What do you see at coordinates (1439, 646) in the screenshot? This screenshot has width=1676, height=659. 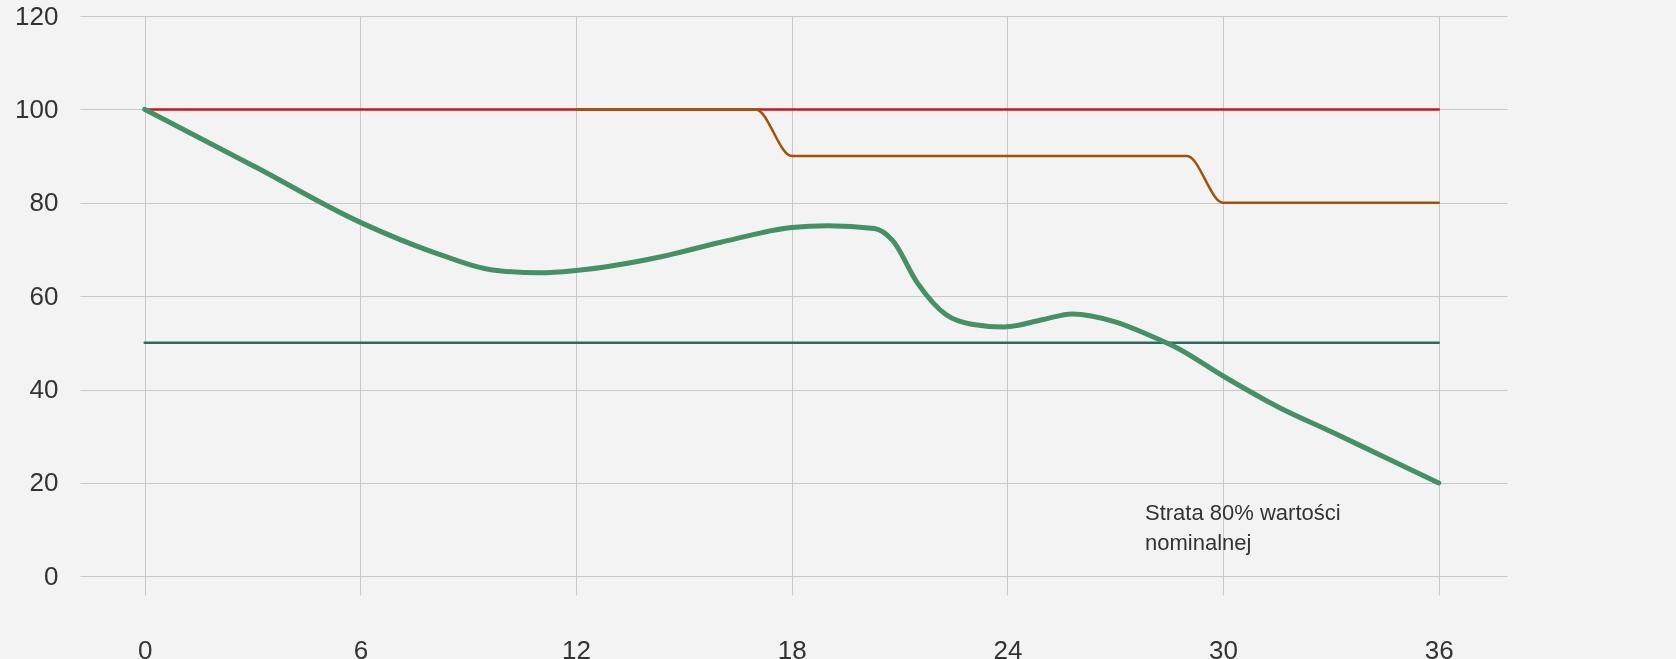 I see `x-tick-label: 36` at bounding box center [1439, 646].